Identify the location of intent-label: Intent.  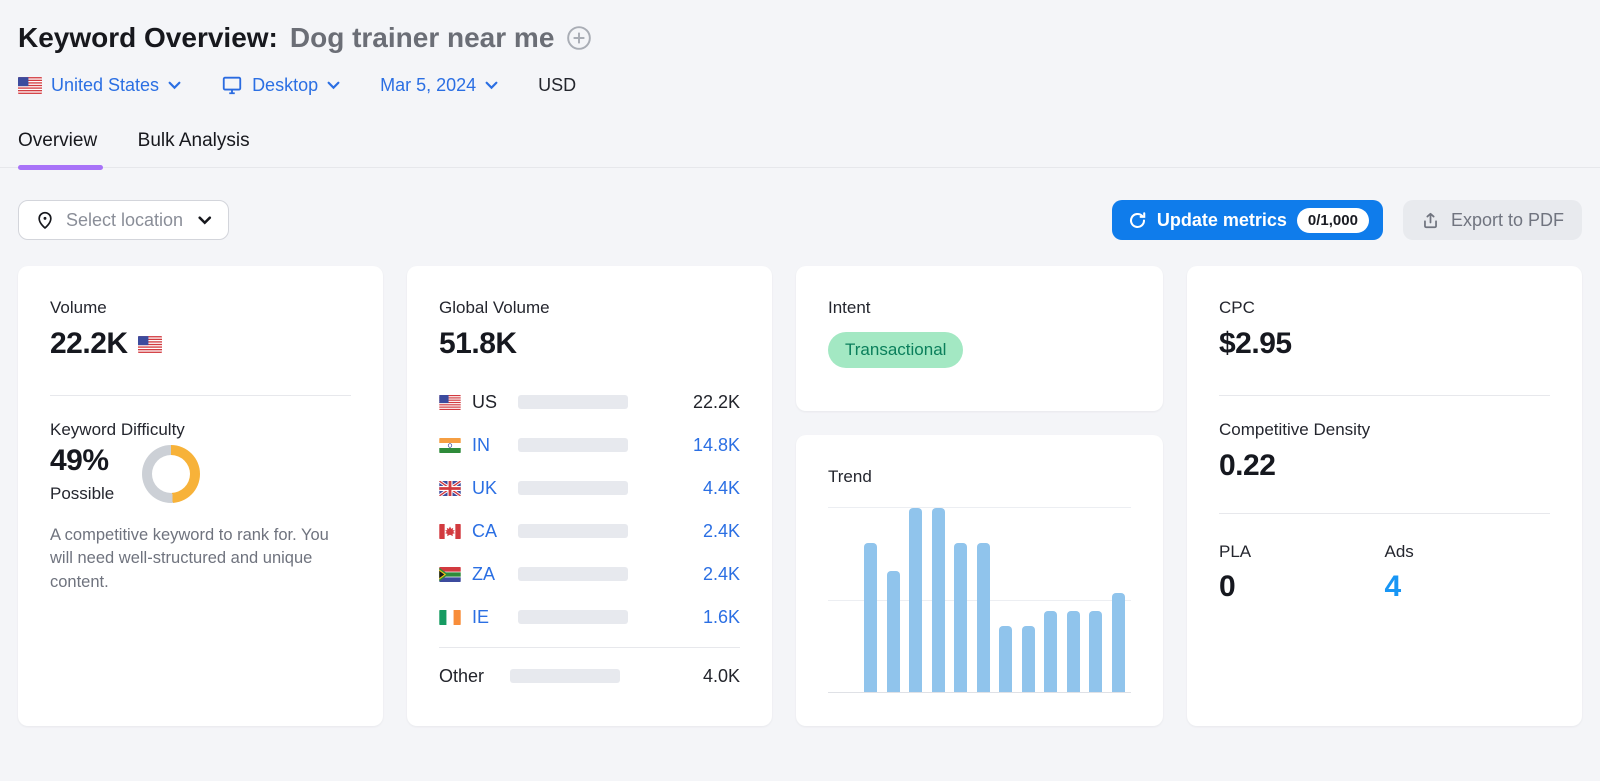
(849, 307).